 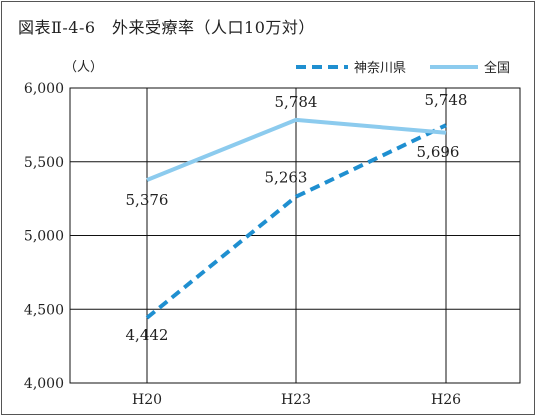 I want to click on data-label: 5,376, so click(x=147, y=200).